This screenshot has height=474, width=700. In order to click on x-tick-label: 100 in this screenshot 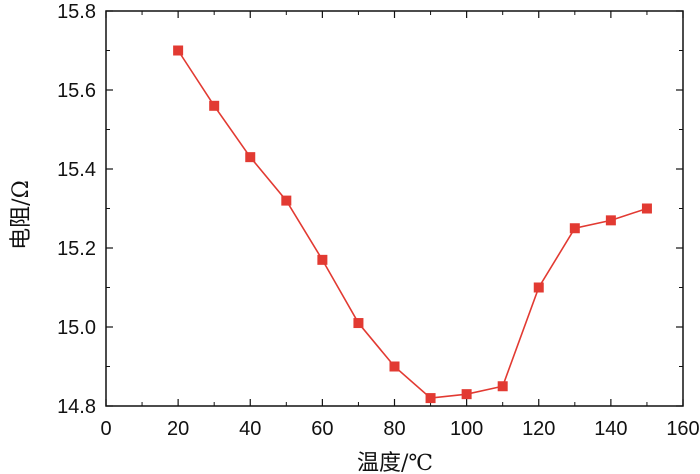, I will do `click(466, 429)`.